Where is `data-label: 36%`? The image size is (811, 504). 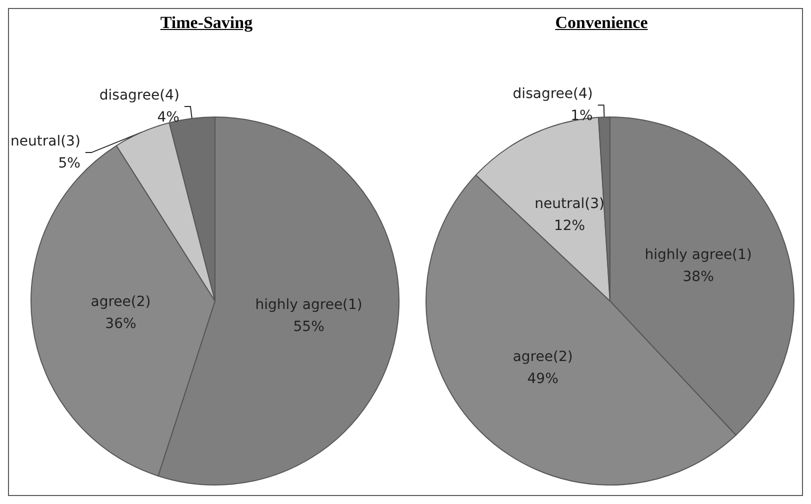 data-label: 36% is located at coordinates (120, 324).